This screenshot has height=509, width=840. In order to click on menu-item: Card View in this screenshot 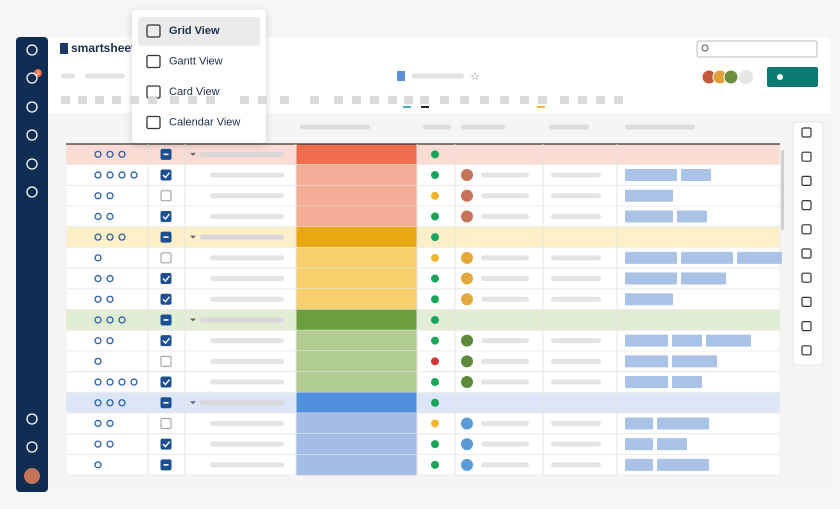, I will do `click(194, 92)`.